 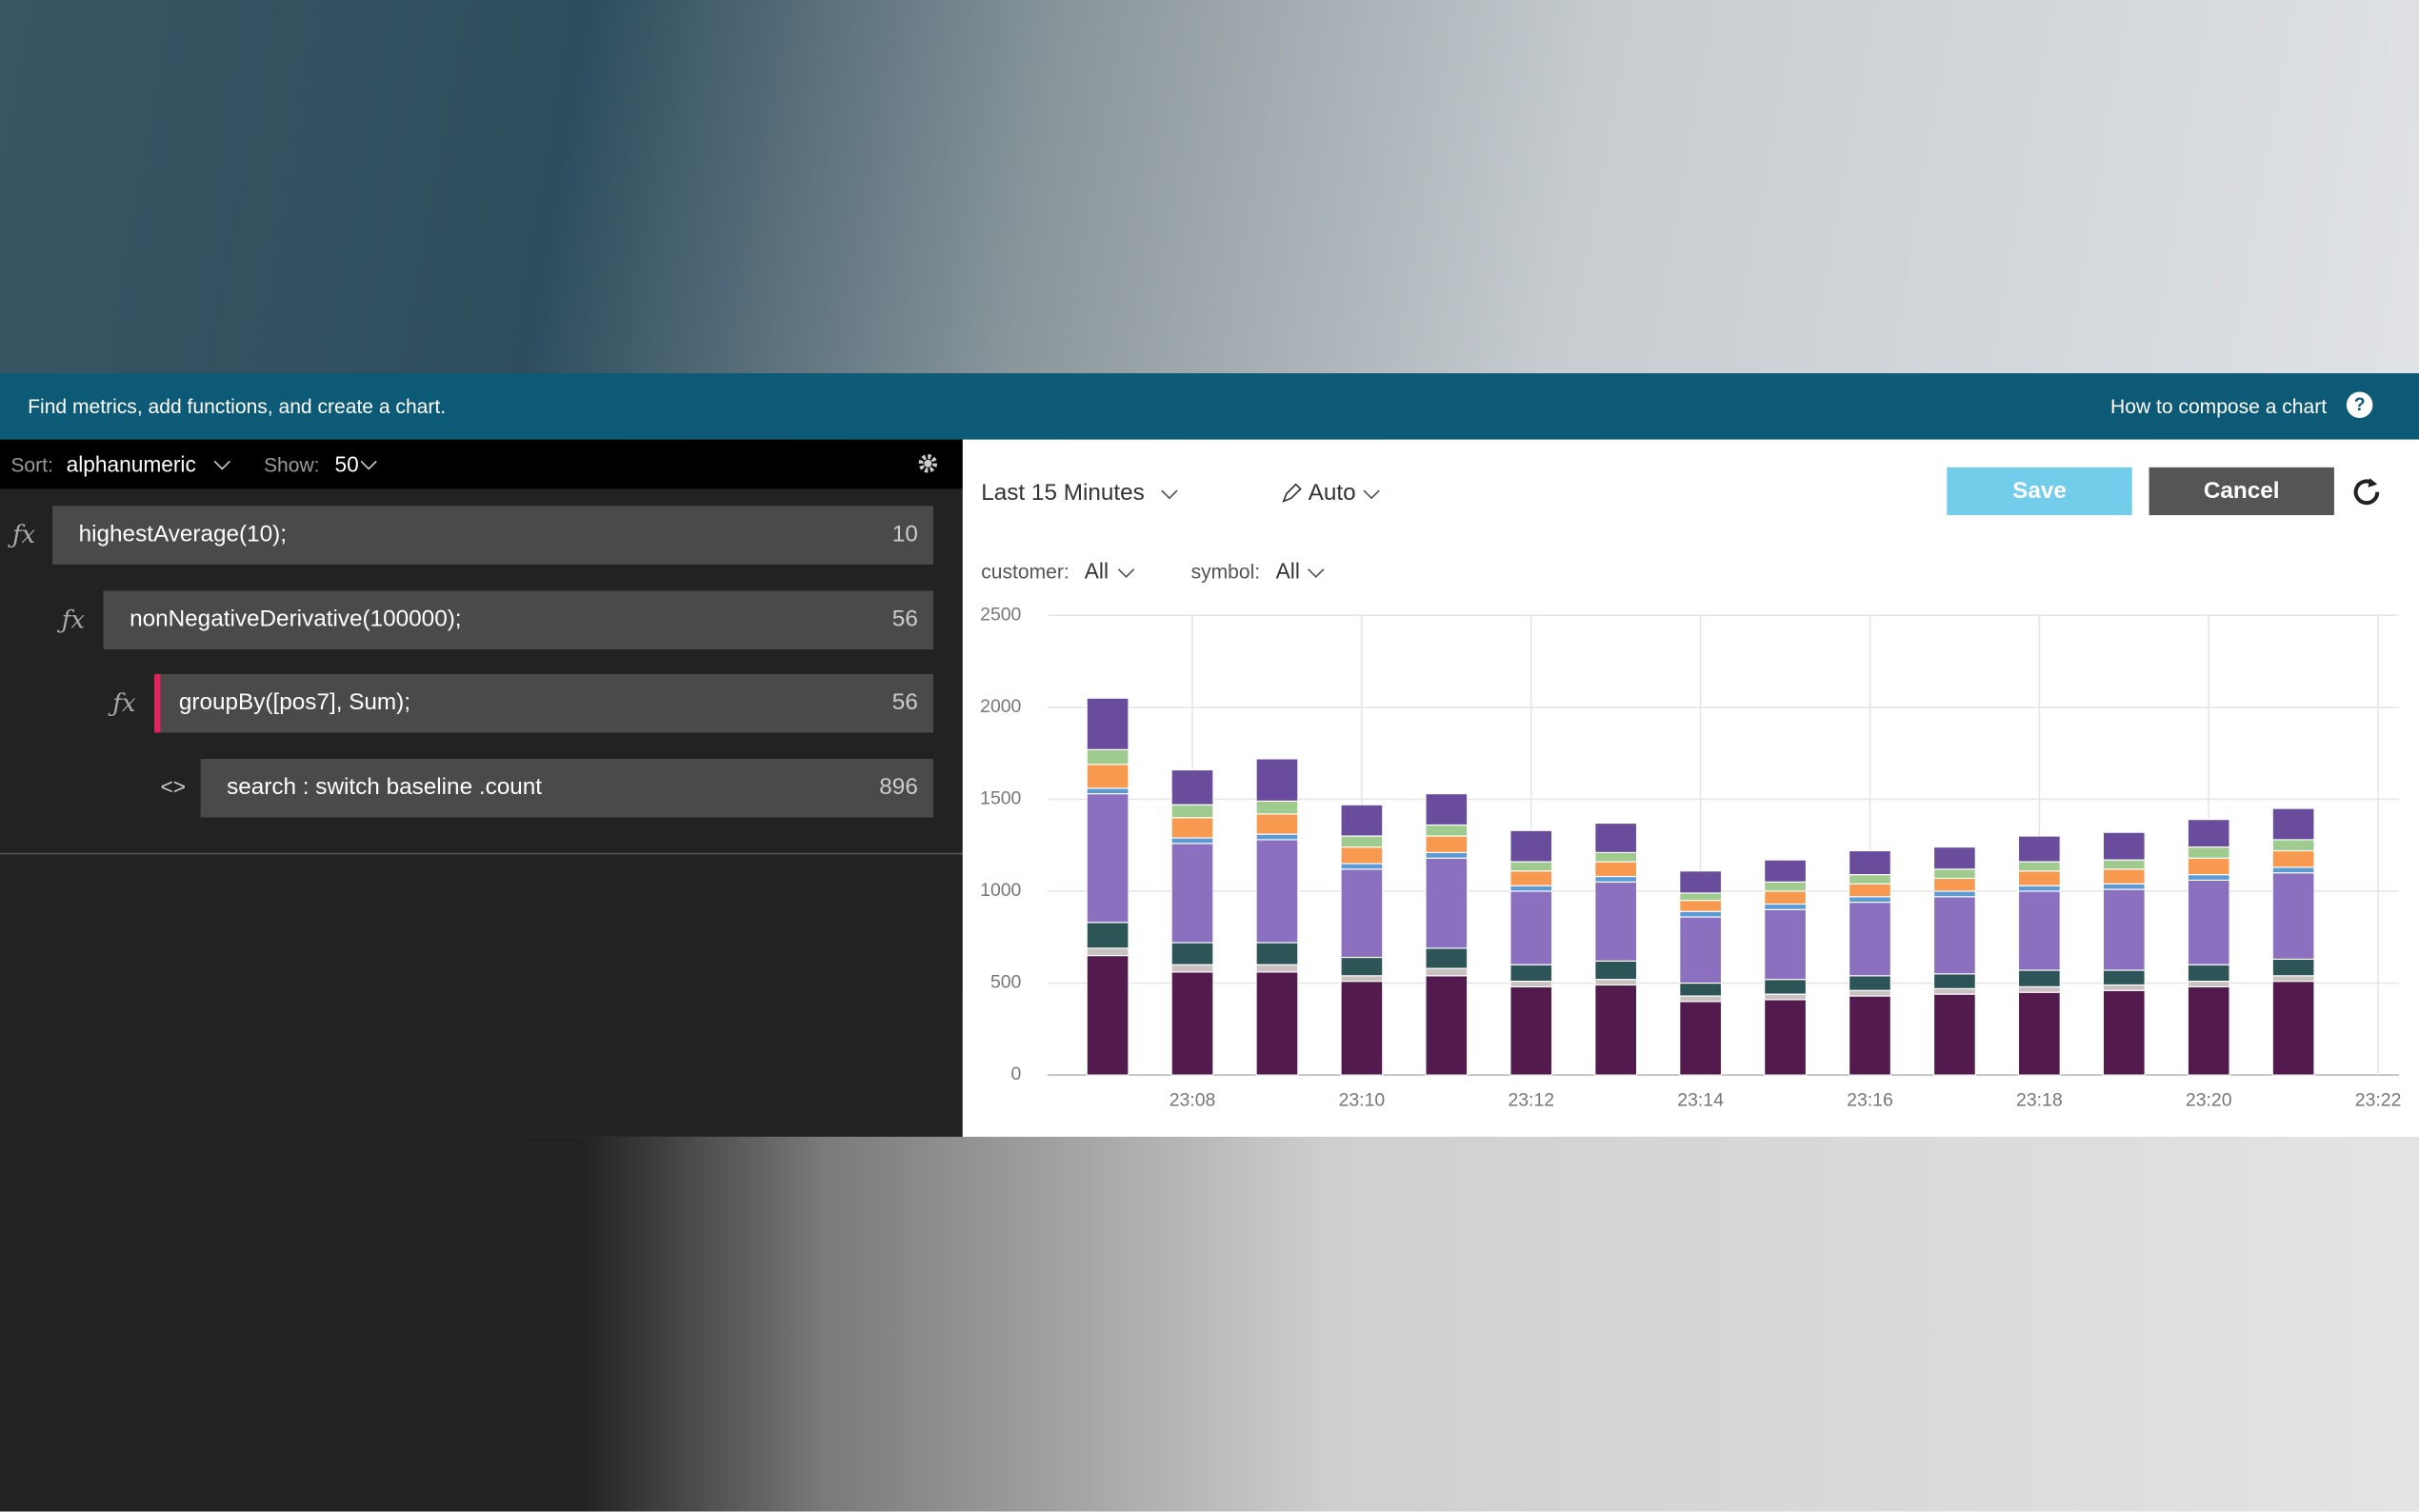 I want to click on edit-icon, so click(x=1292, y=493).